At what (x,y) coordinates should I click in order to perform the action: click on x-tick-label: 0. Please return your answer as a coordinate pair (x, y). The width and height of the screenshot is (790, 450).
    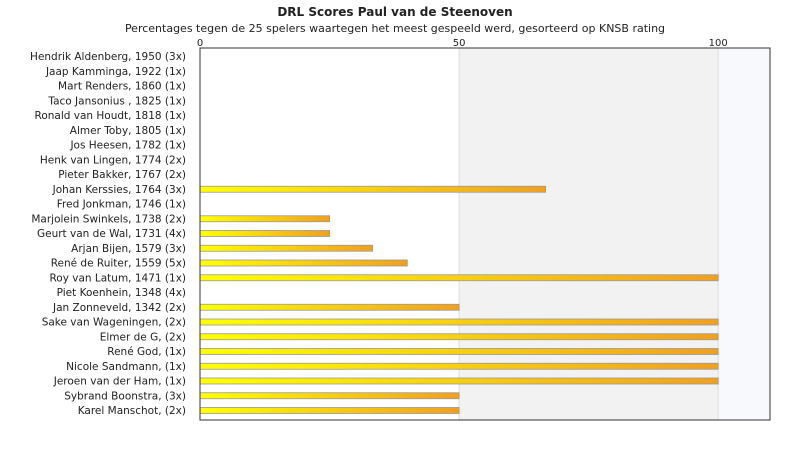
    Looking at the image, I should click on (200, 43).